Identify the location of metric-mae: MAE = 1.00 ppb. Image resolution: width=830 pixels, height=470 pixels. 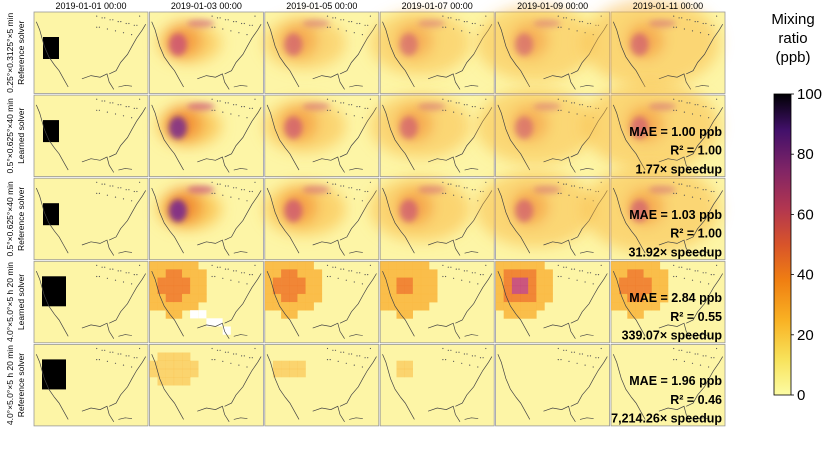
(675, 132).